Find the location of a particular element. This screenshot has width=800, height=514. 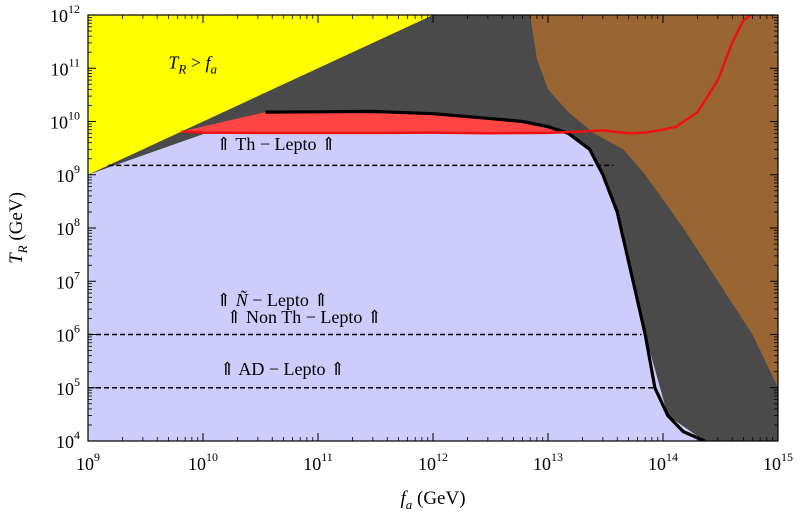

y-tick-label: 10⁹ is located at coordinates (68, 174).